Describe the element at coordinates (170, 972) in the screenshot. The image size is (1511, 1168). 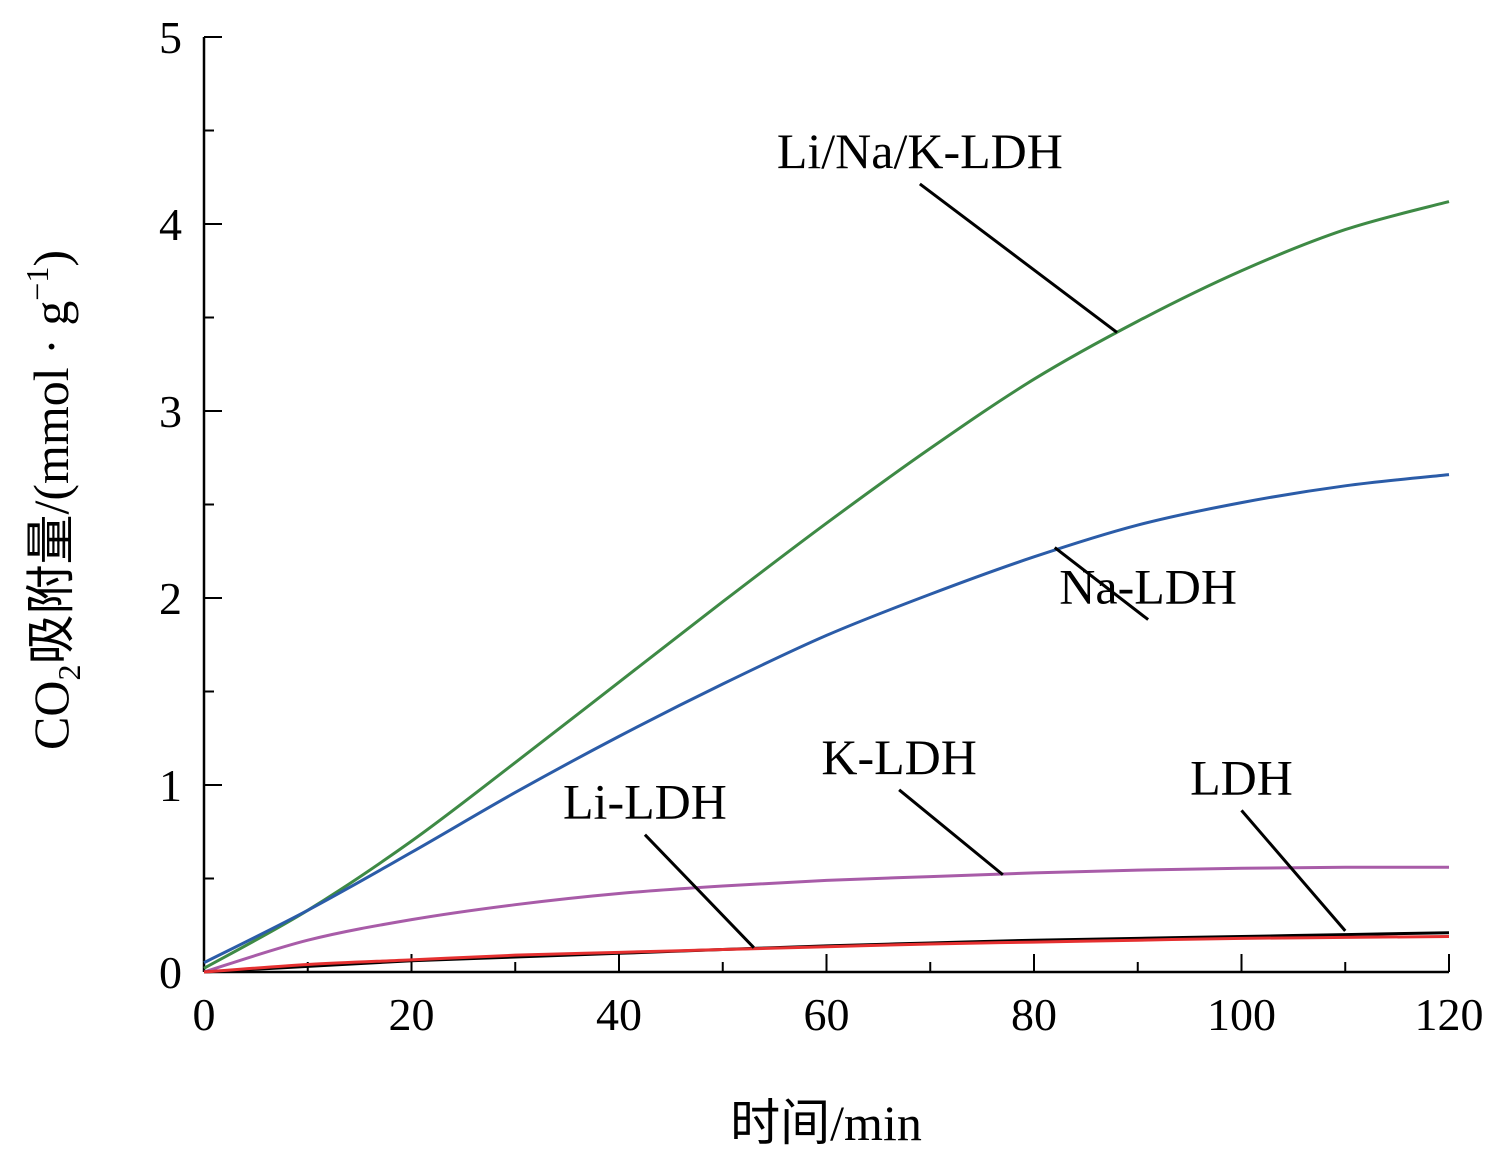
I see `y-tick-label: 0` at that location.